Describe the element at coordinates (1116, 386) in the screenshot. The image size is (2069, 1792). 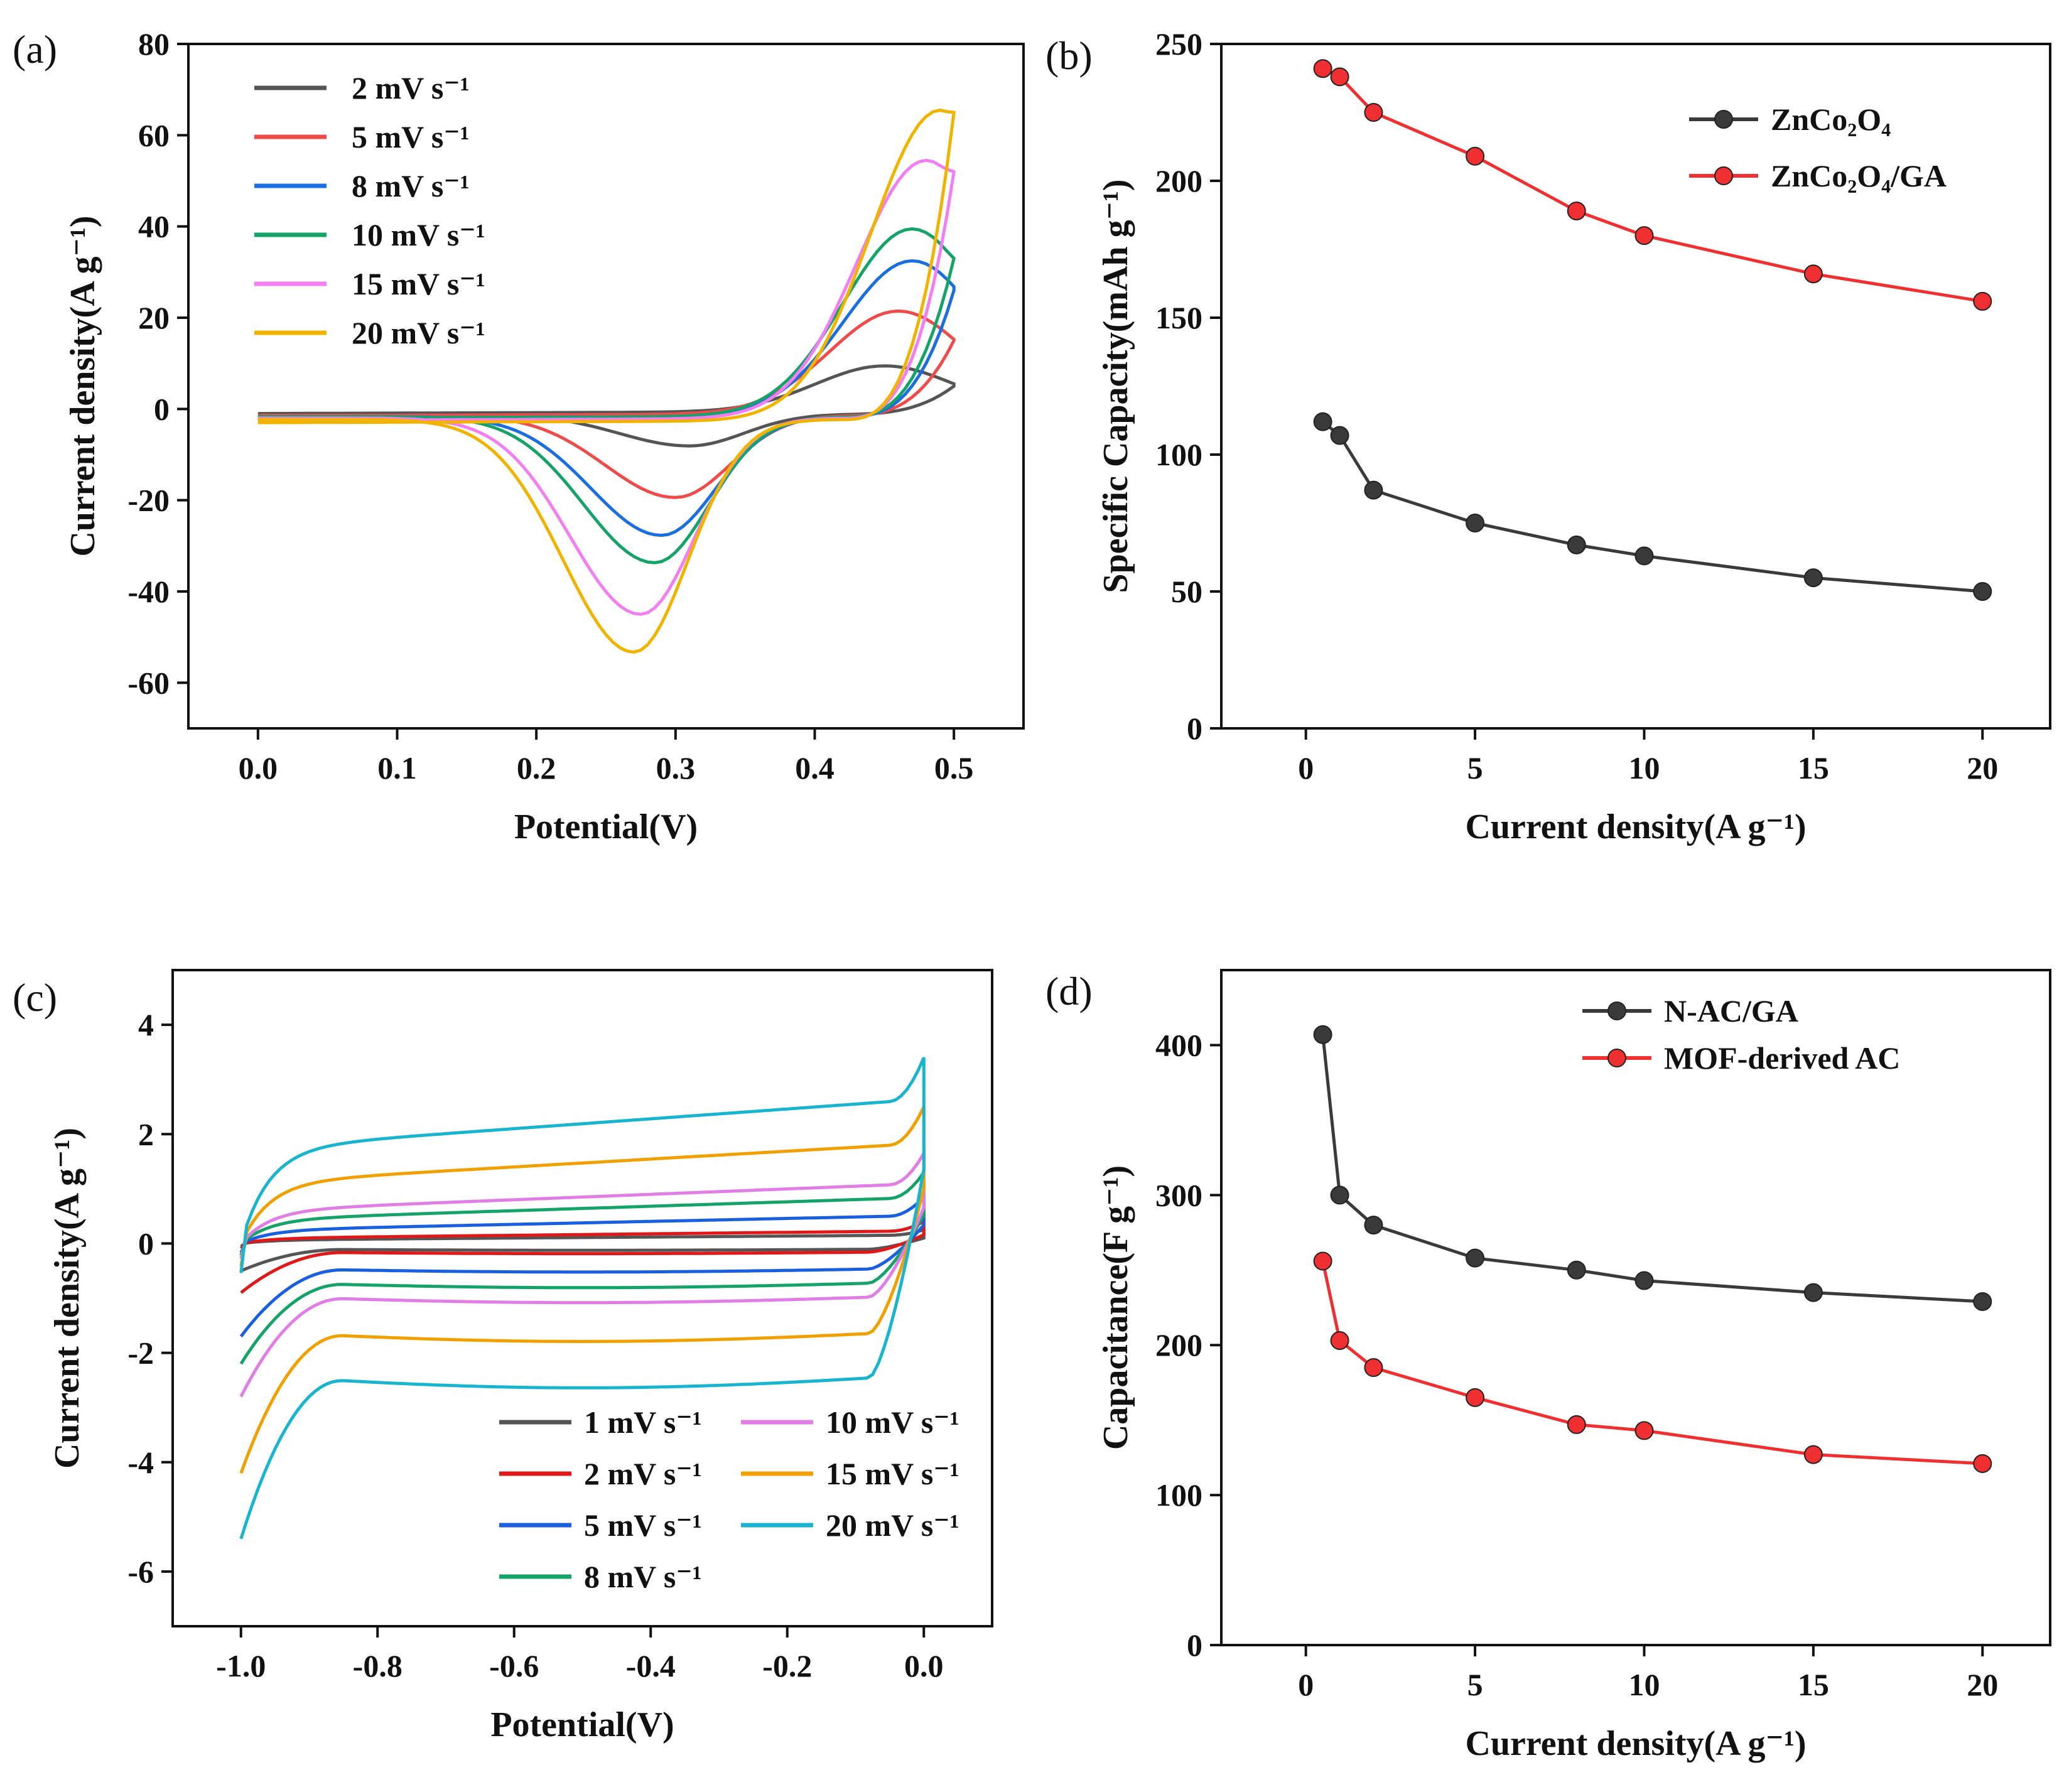
I see `y-axis-label: Specific Capacity(mAh g⁻¹)` at that location.